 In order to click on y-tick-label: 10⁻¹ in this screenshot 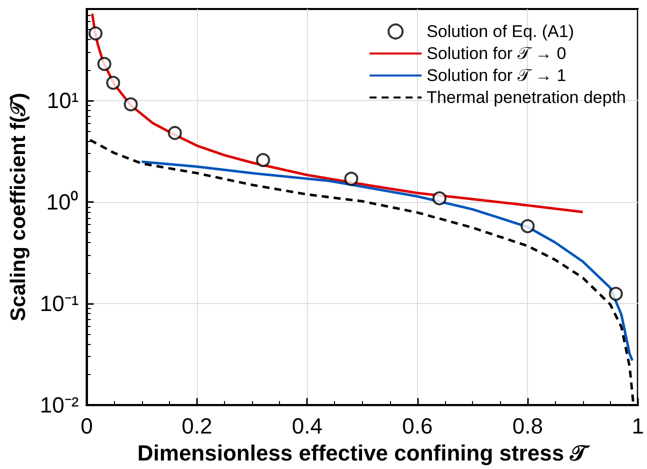, I will do `click(59, 303)`.